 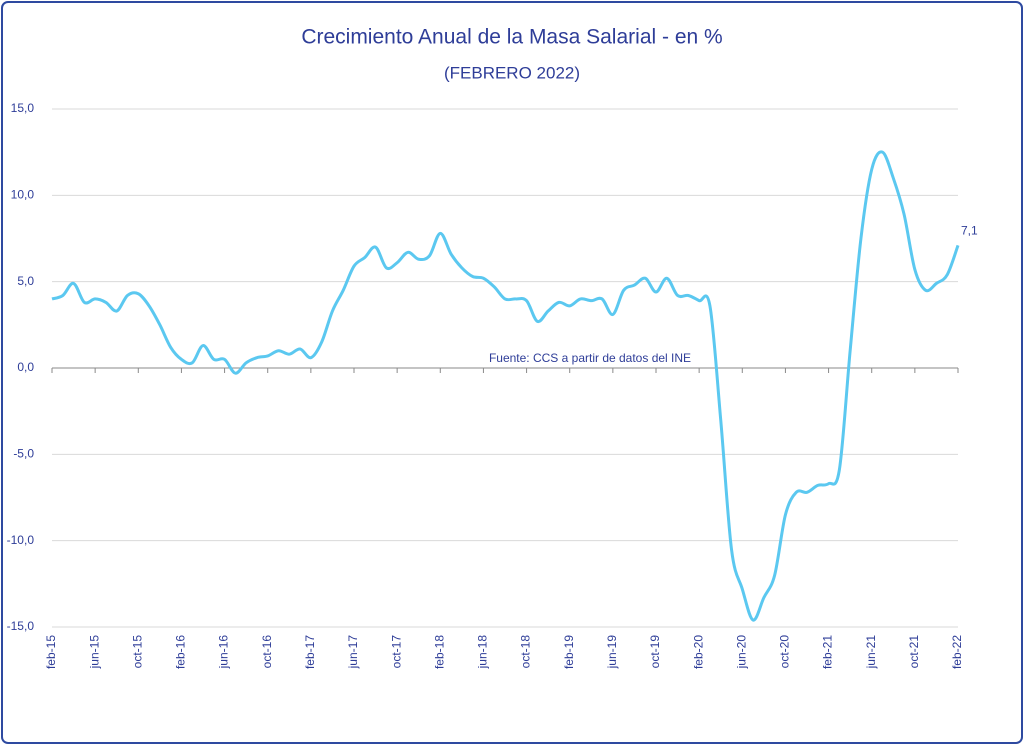 I want to click on x-tick-label: feb-17, so click(x=310, y=652).